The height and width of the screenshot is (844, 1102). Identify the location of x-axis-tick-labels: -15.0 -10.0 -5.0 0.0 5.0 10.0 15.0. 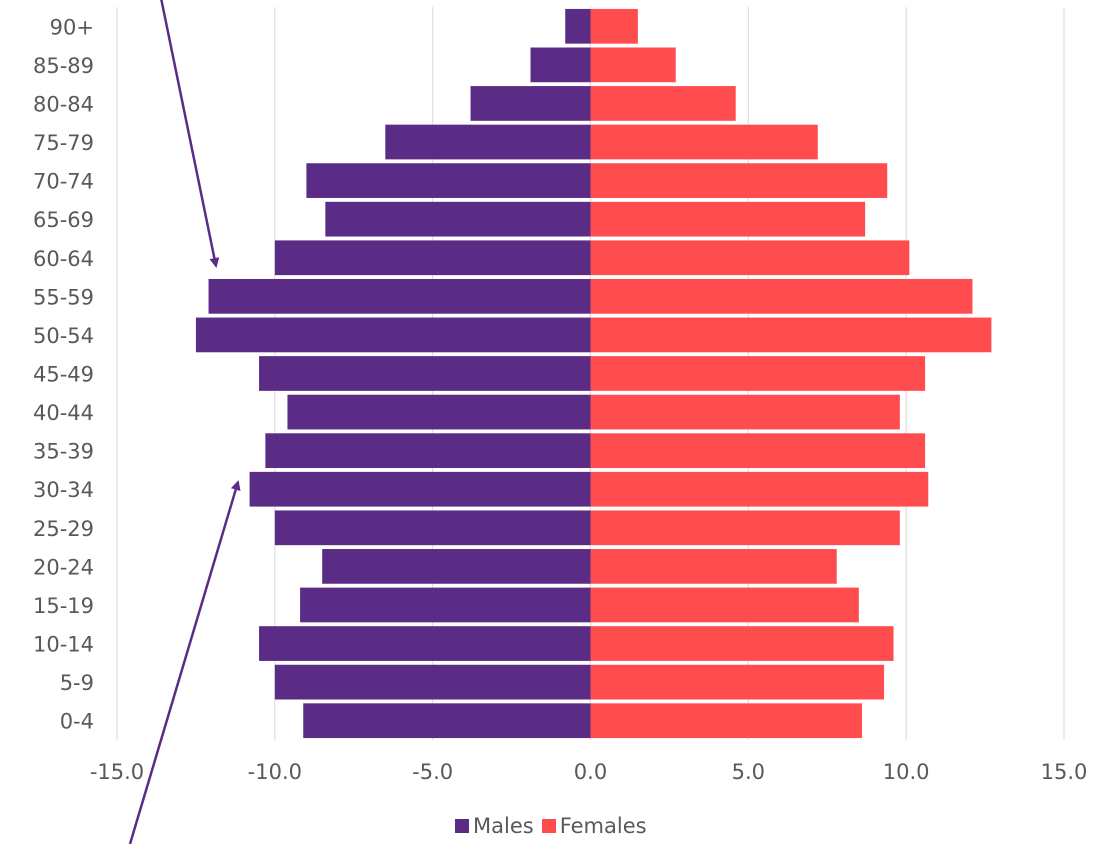
(589, 772).